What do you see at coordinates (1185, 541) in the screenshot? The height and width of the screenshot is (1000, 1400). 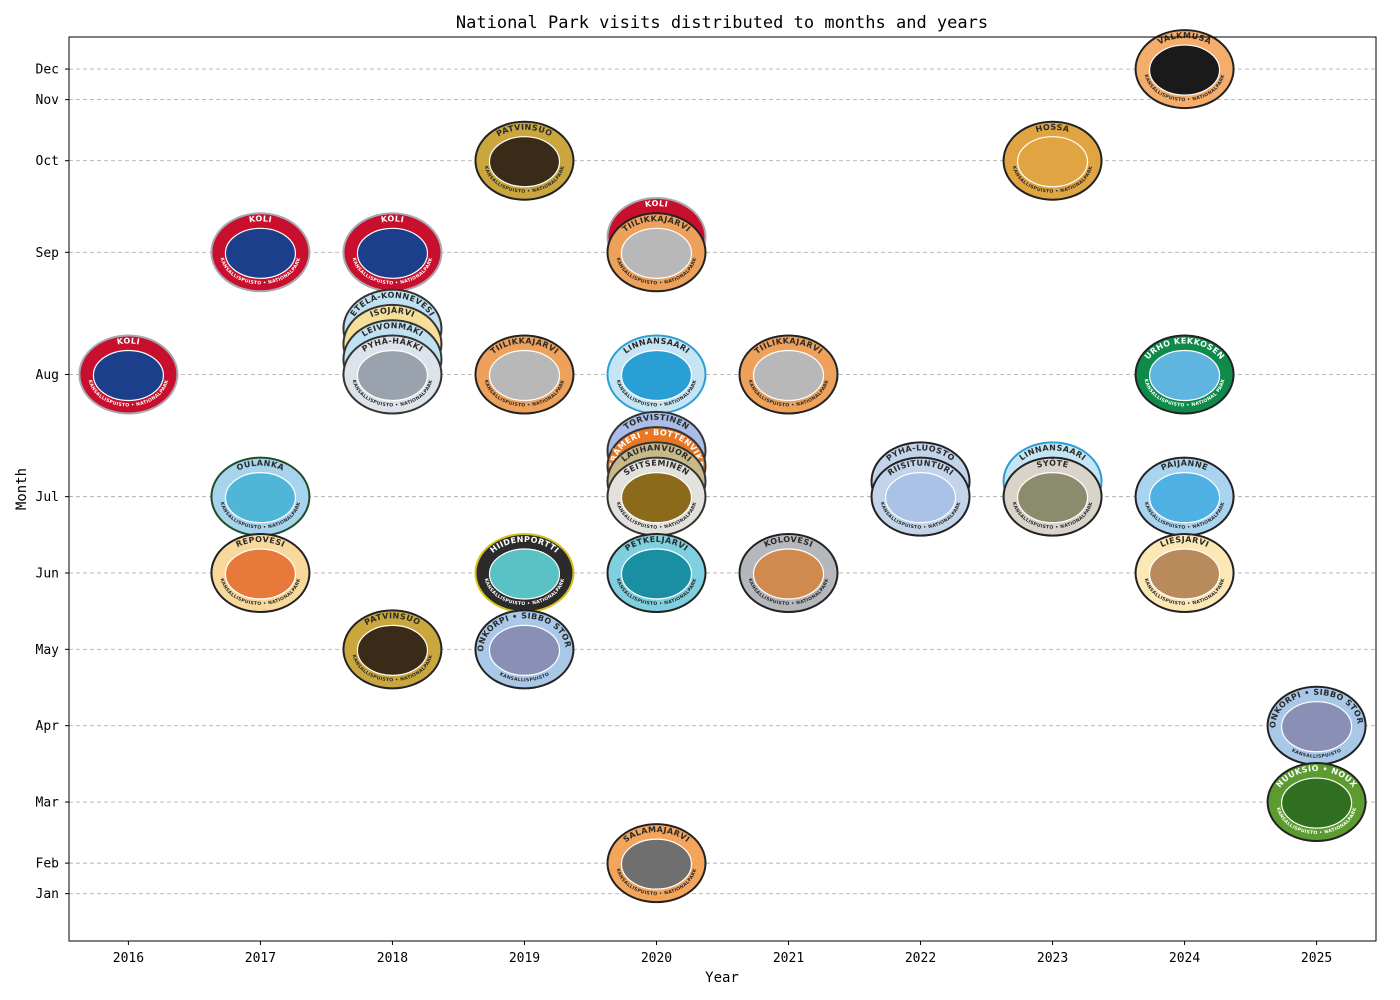 I see `badge-name: LIESJÄRVI` at bounding box center [1185, 541].